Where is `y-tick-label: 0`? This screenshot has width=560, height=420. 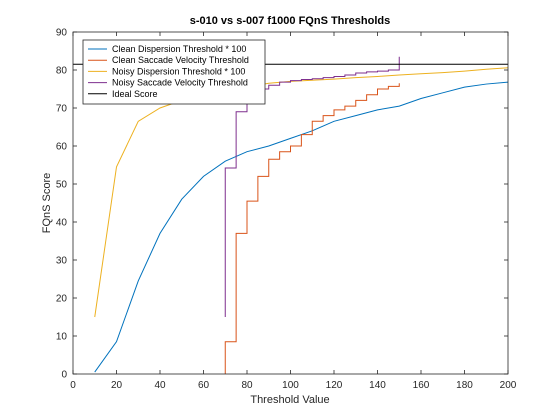
y-tick-label: 0 is located at coordinates (64, 375).